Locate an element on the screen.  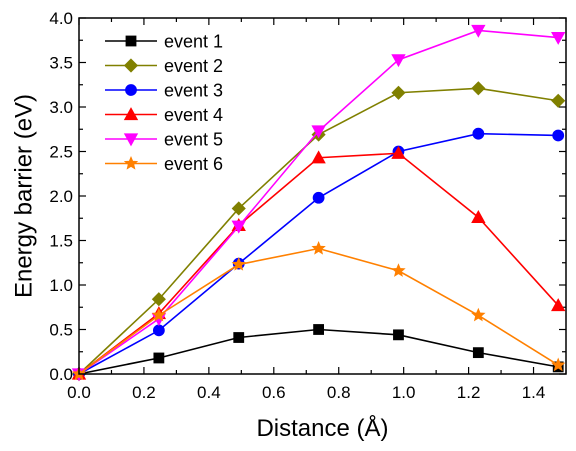
x-tick-label: 0.0 is located at coordinates (79, 392).